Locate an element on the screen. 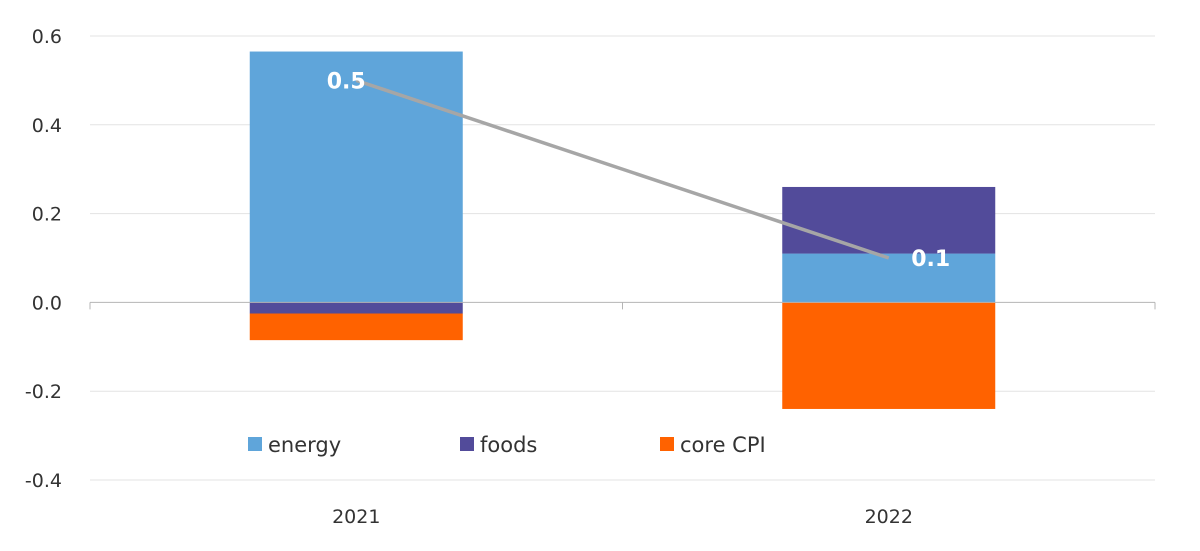 This screenshot has height=551, width=1200. x-axis is located at coordinates (622, 305).